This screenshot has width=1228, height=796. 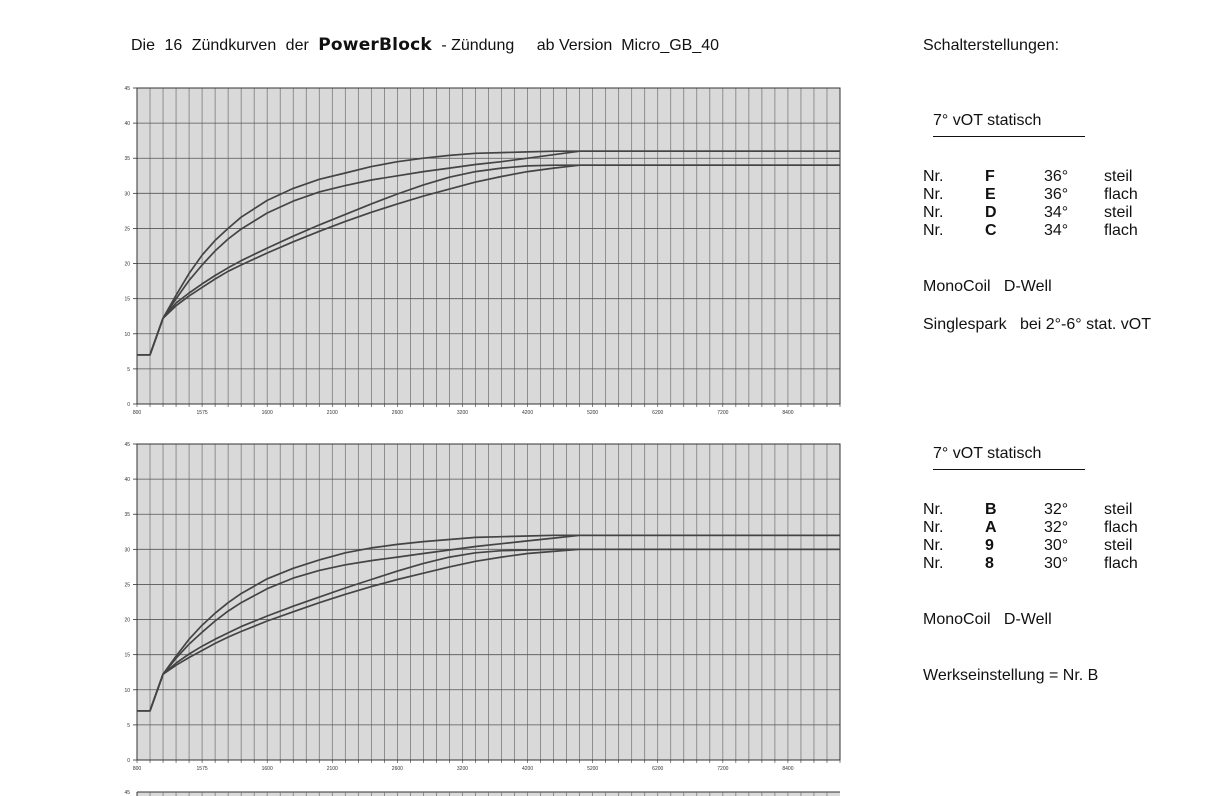 What do you see at coordinates (989, 563) in the screenshot?
I see `setting-code: 8` at bounding box center [989, 563].